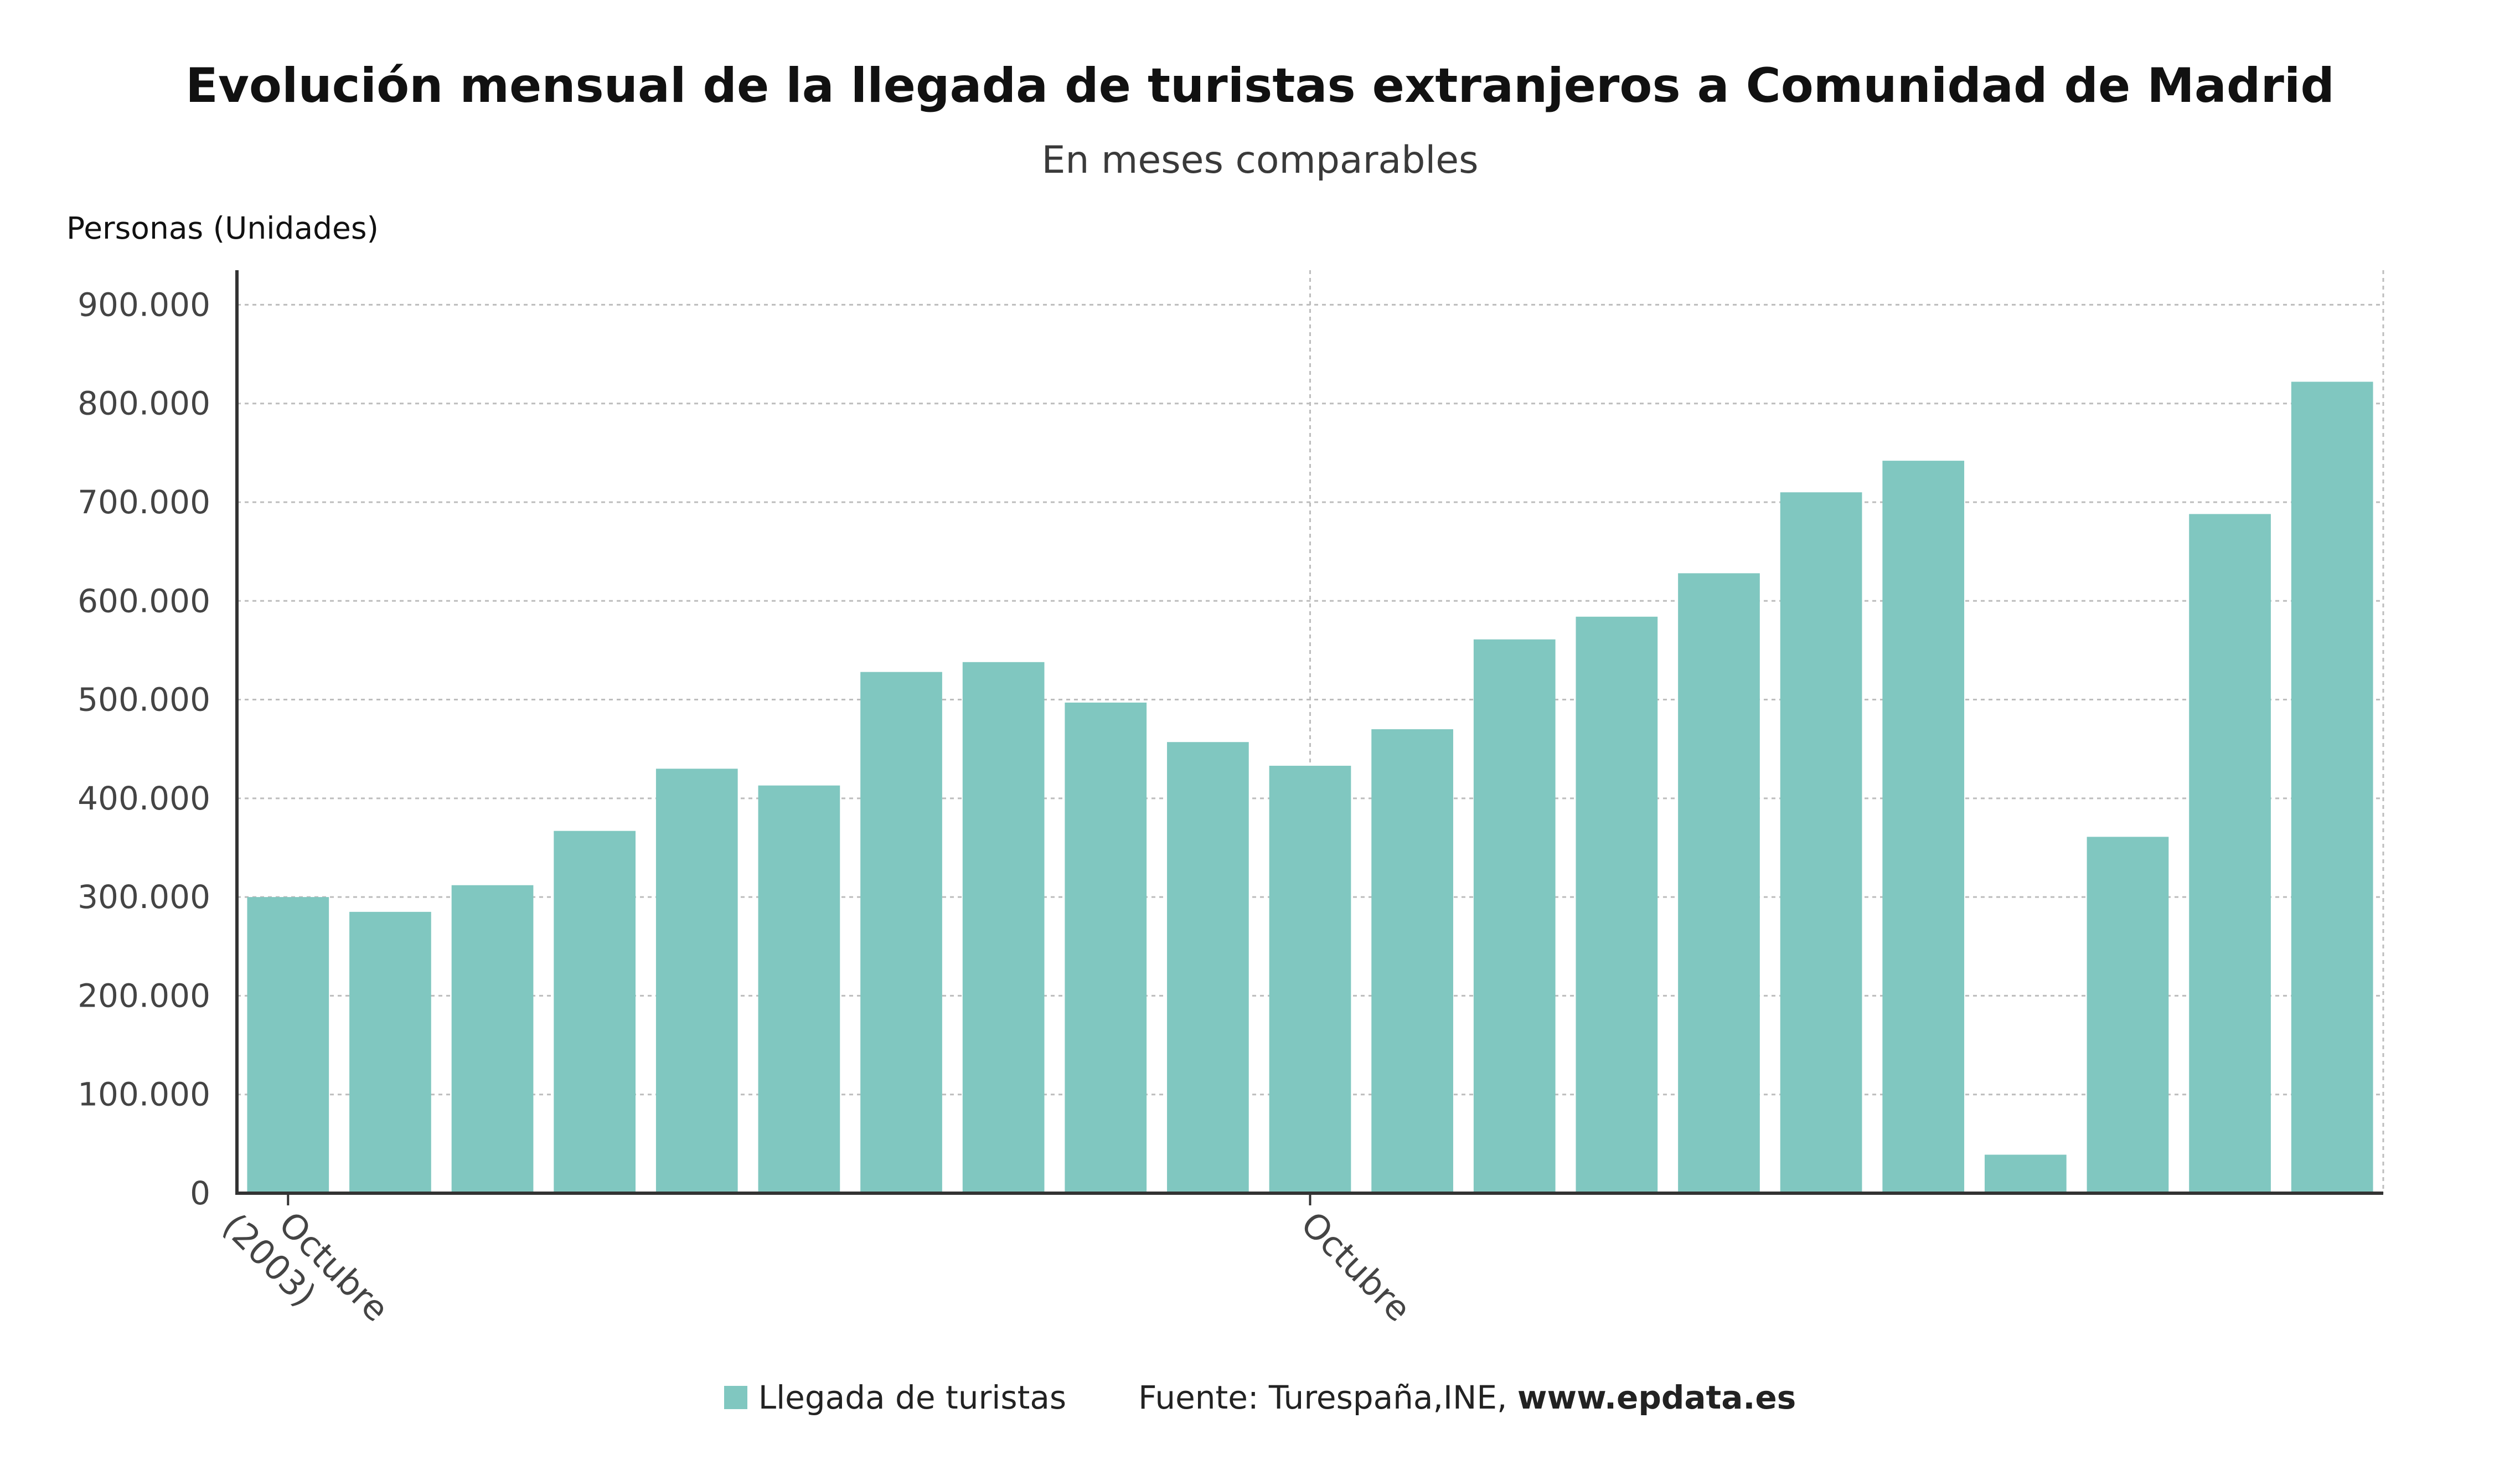 This screenshot has width=2520, height=1480. What do you see at coordinates (144, 502) in the screenshot?
I see `y-tick-label: 700.000` at bounding box center [144, 502].